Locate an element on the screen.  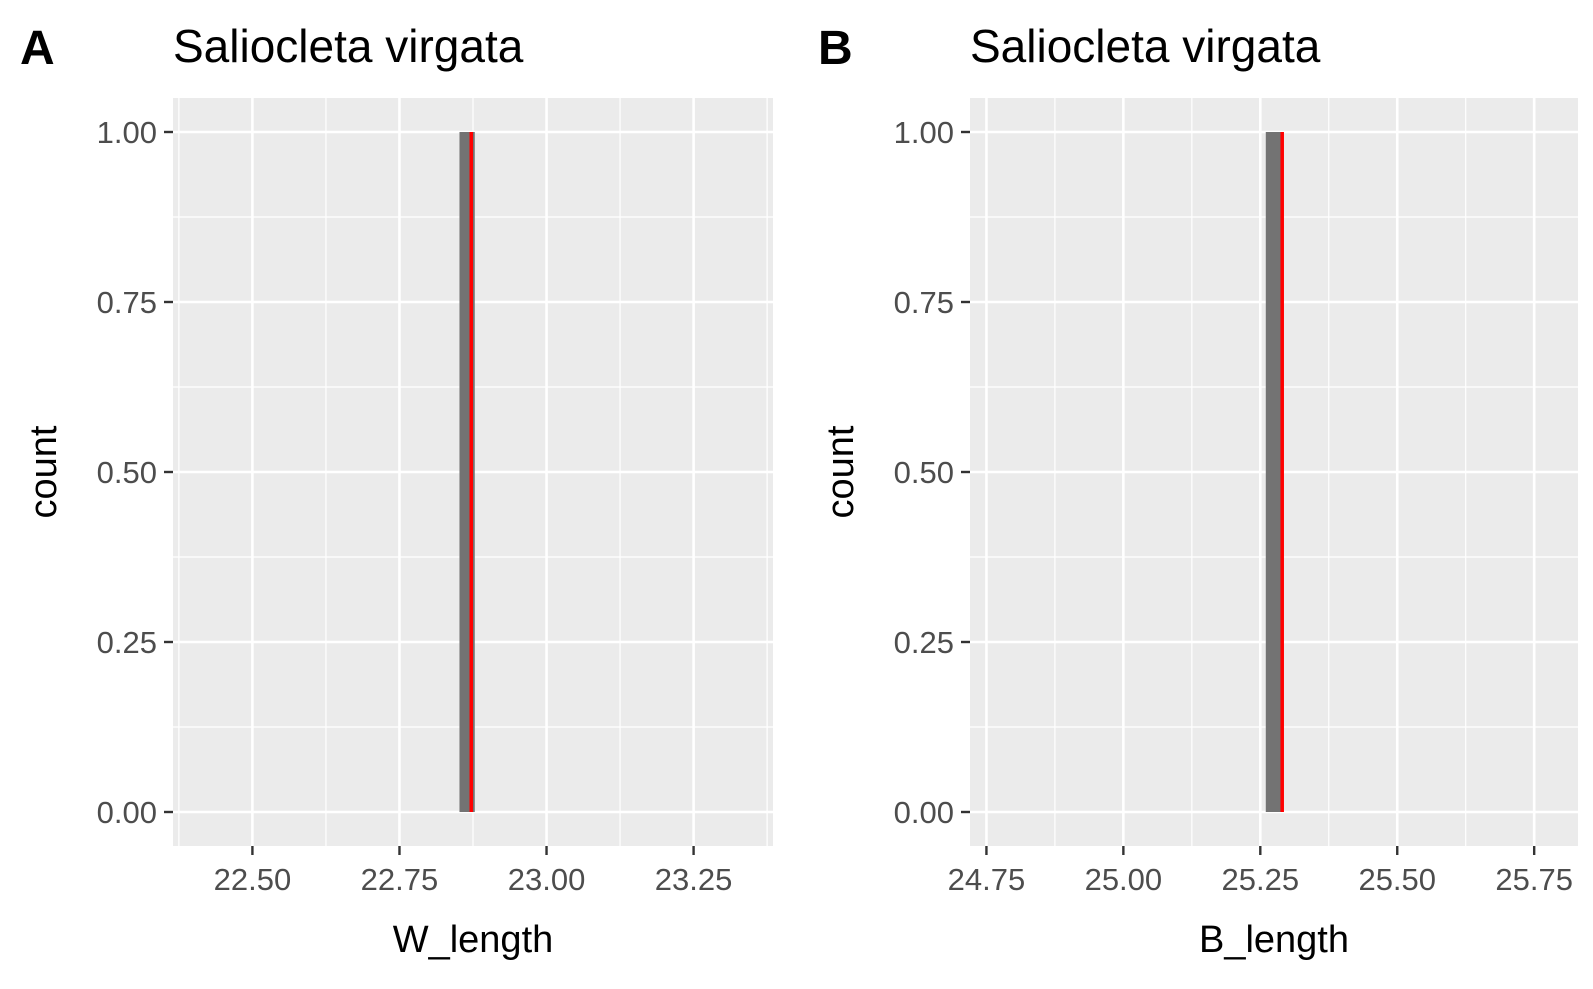
panel-b-letter: B is located at coordinates (835, 48).